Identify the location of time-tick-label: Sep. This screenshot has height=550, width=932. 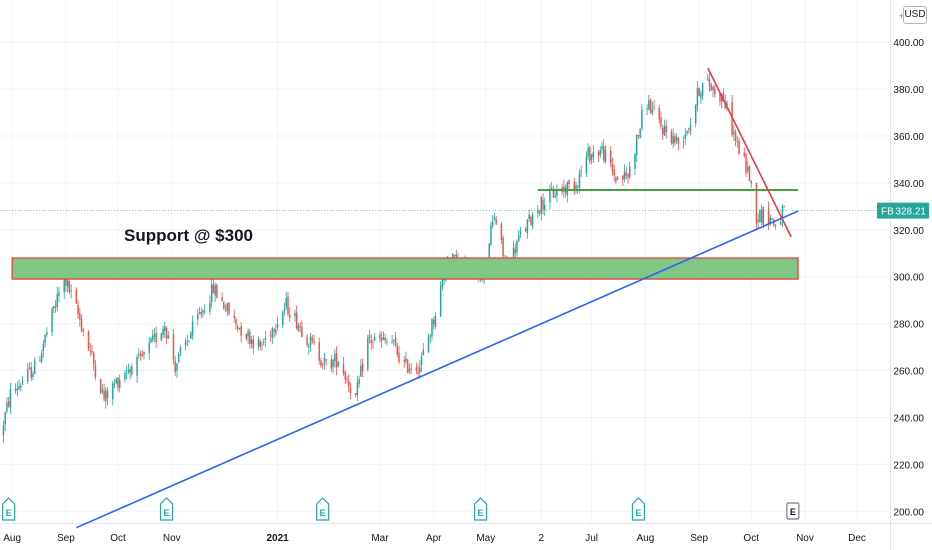
(66, 538).